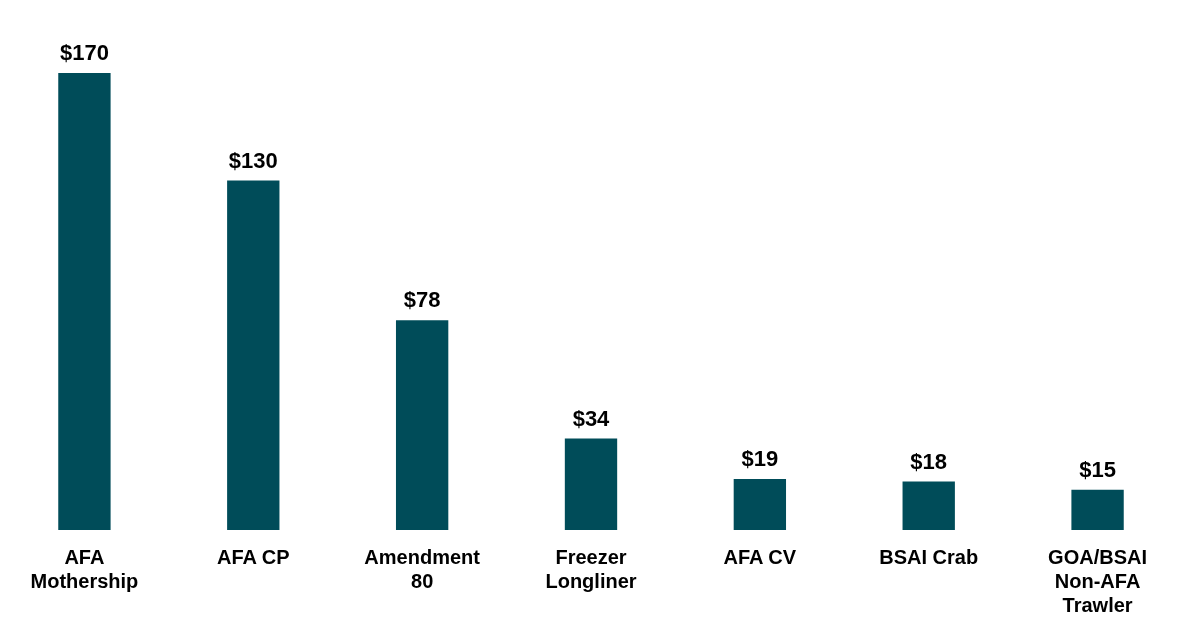 The width and height of the screenshot is (1182, 634). I want to click on x-tick-label: GOA/BSAI Non-AFA Trawler, so click(1098, 580).